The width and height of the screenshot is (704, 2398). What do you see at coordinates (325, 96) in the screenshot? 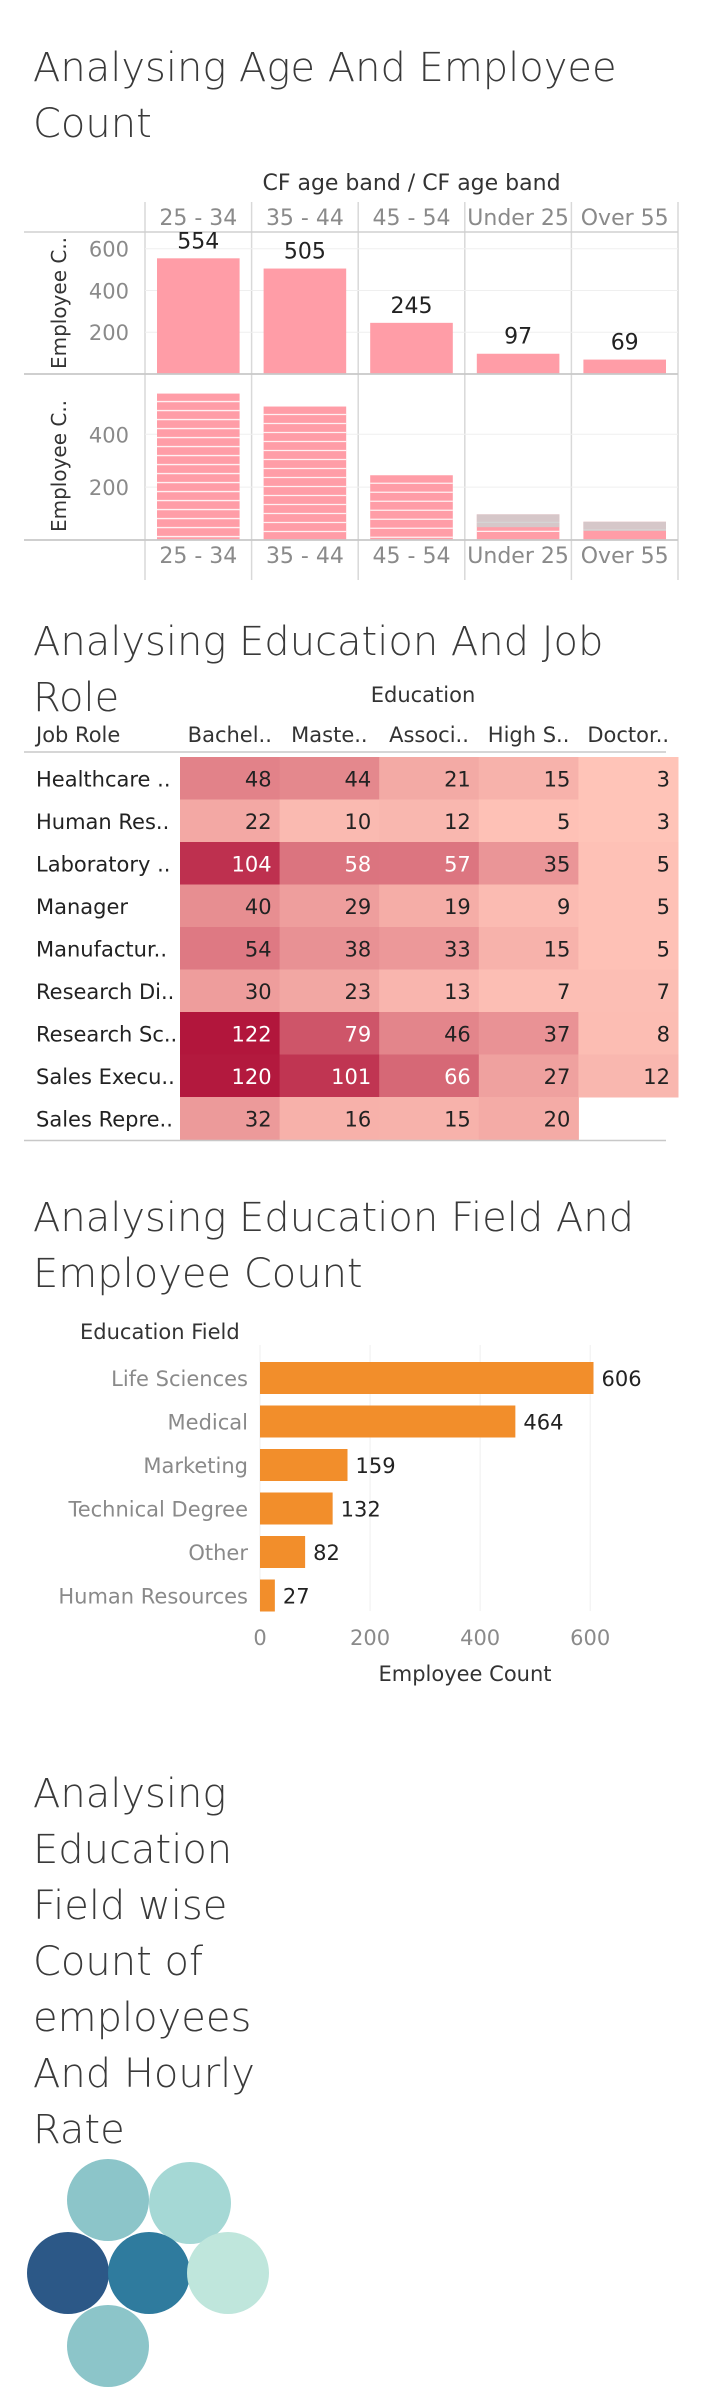
I see `age-section-title: Analysing Age And Employee Count` at bounding box center [325, 96].